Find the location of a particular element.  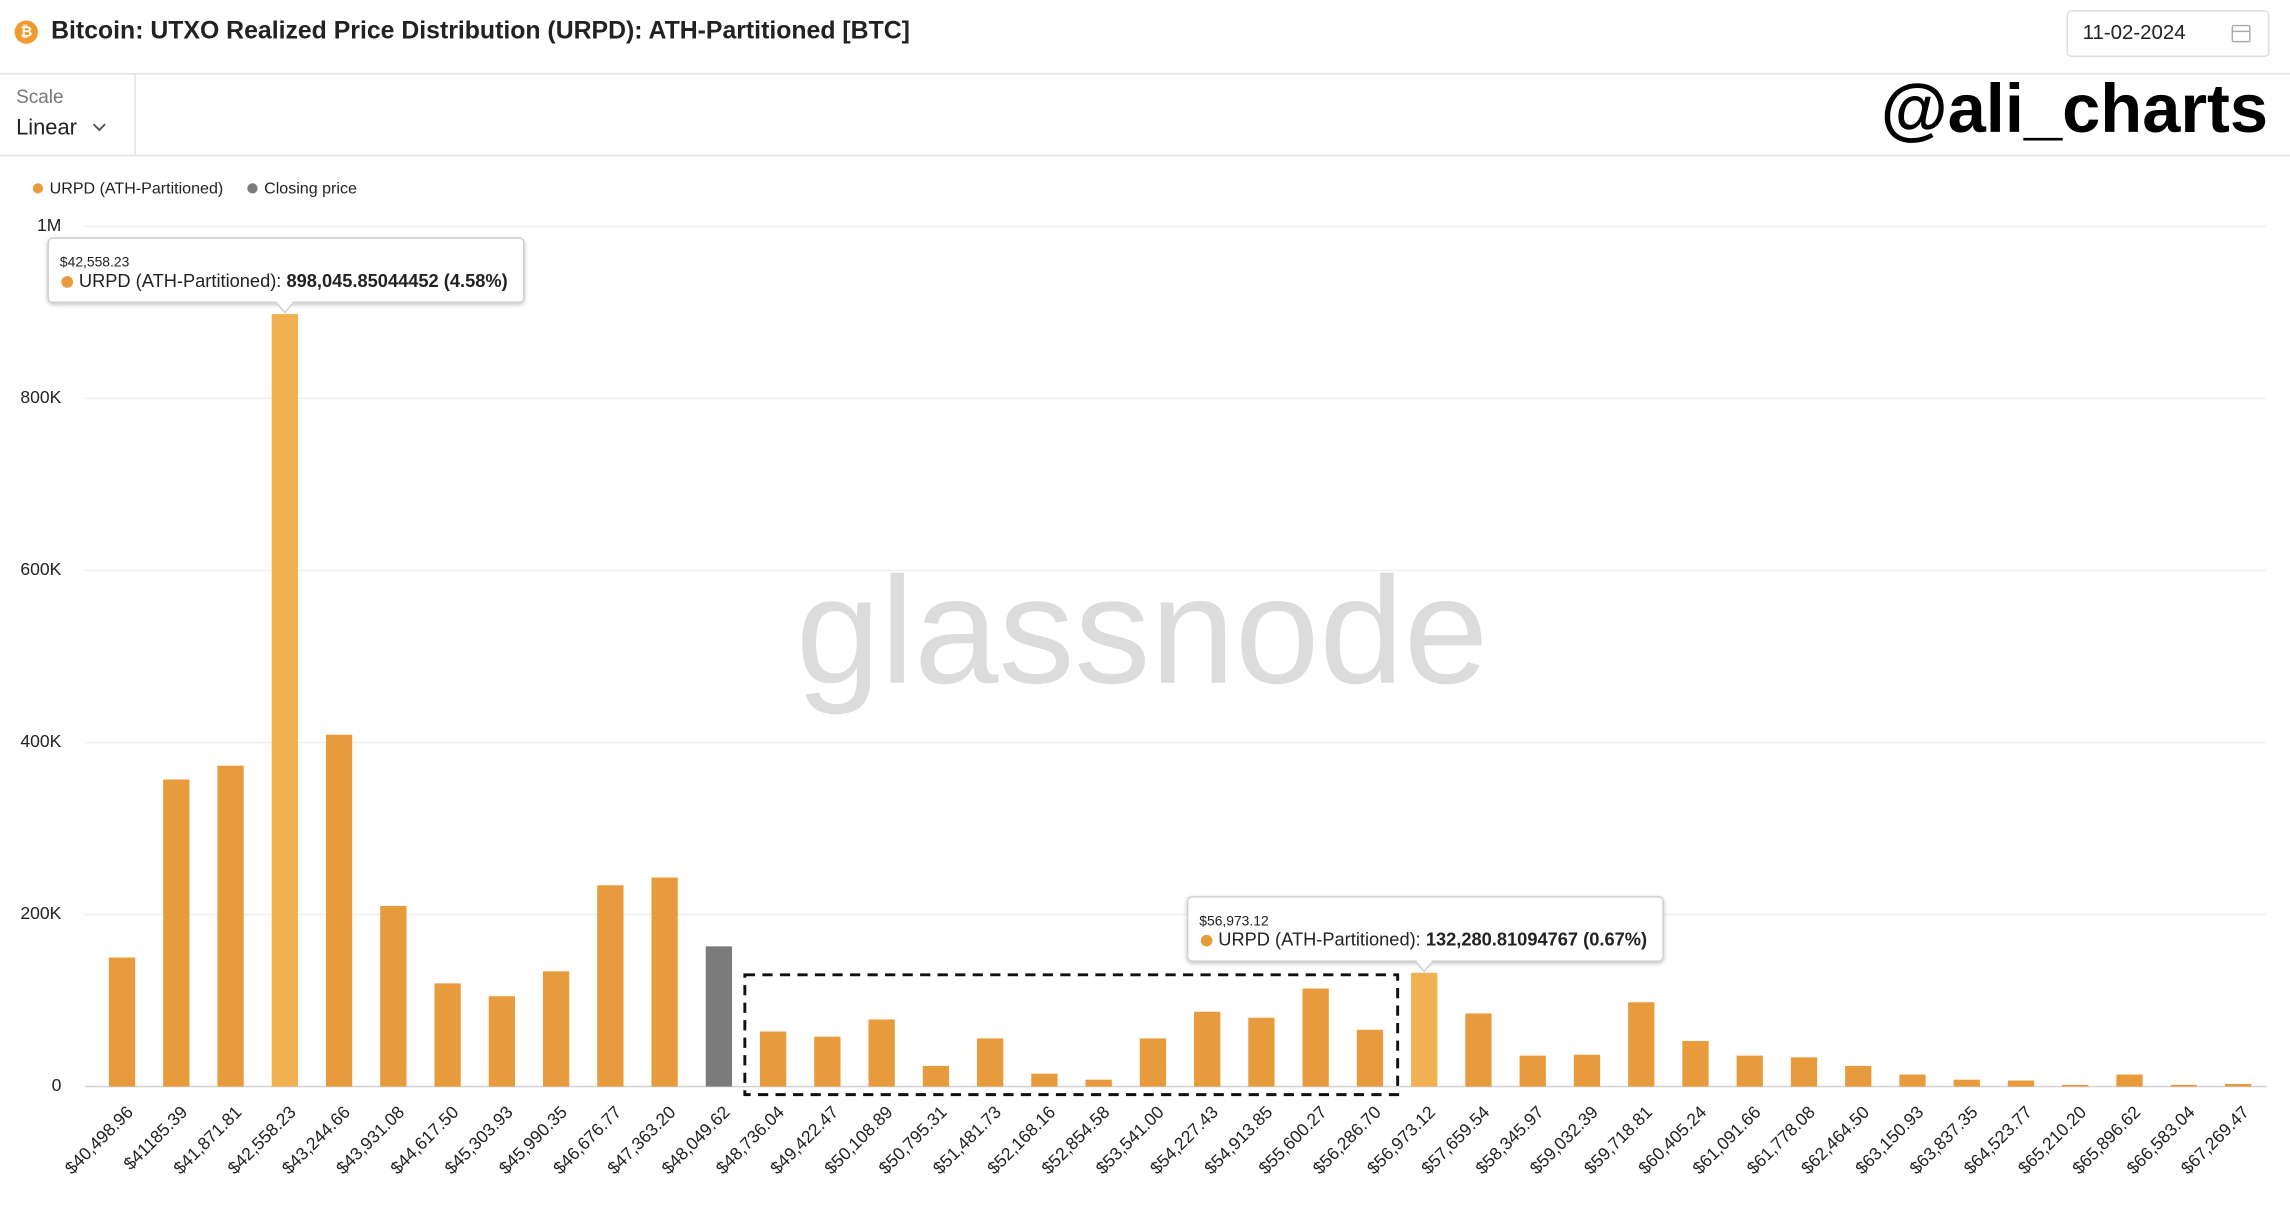

scale-value: Linear is located at coordinates (46, 126).